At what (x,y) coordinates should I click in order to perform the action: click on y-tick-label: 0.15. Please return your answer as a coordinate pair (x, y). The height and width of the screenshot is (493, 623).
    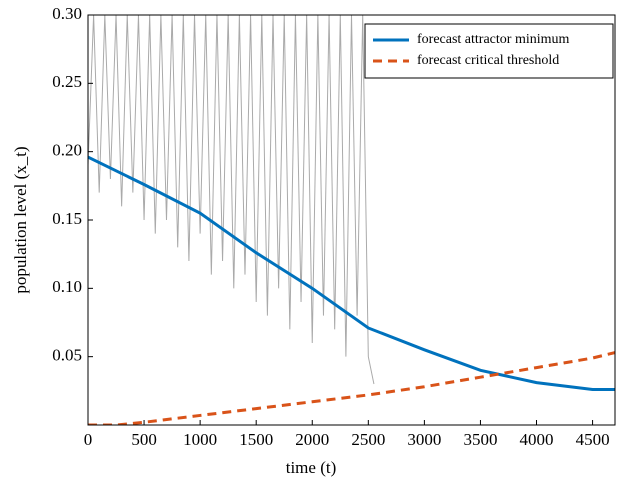
    Looking at the image, I should click on (67, 218).